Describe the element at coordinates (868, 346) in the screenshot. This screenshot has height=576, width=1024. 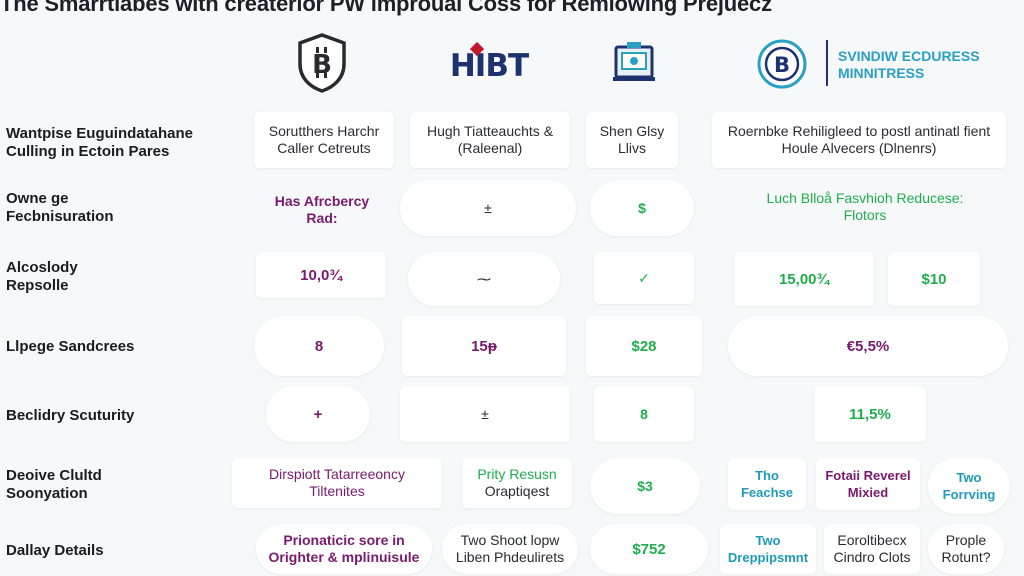
I see `data-cell: €5,5%` at that location.